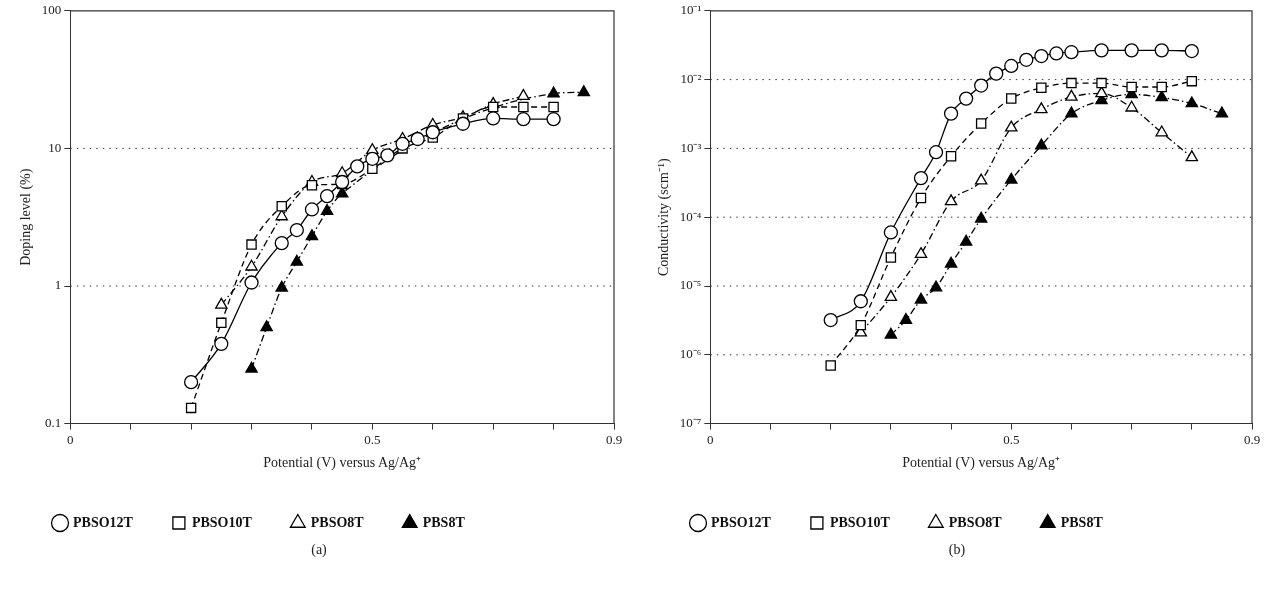  Describe the element at coordinates (26, 217) in the screenshot. I see `y-axis-title: Doping level (%)` at that location.